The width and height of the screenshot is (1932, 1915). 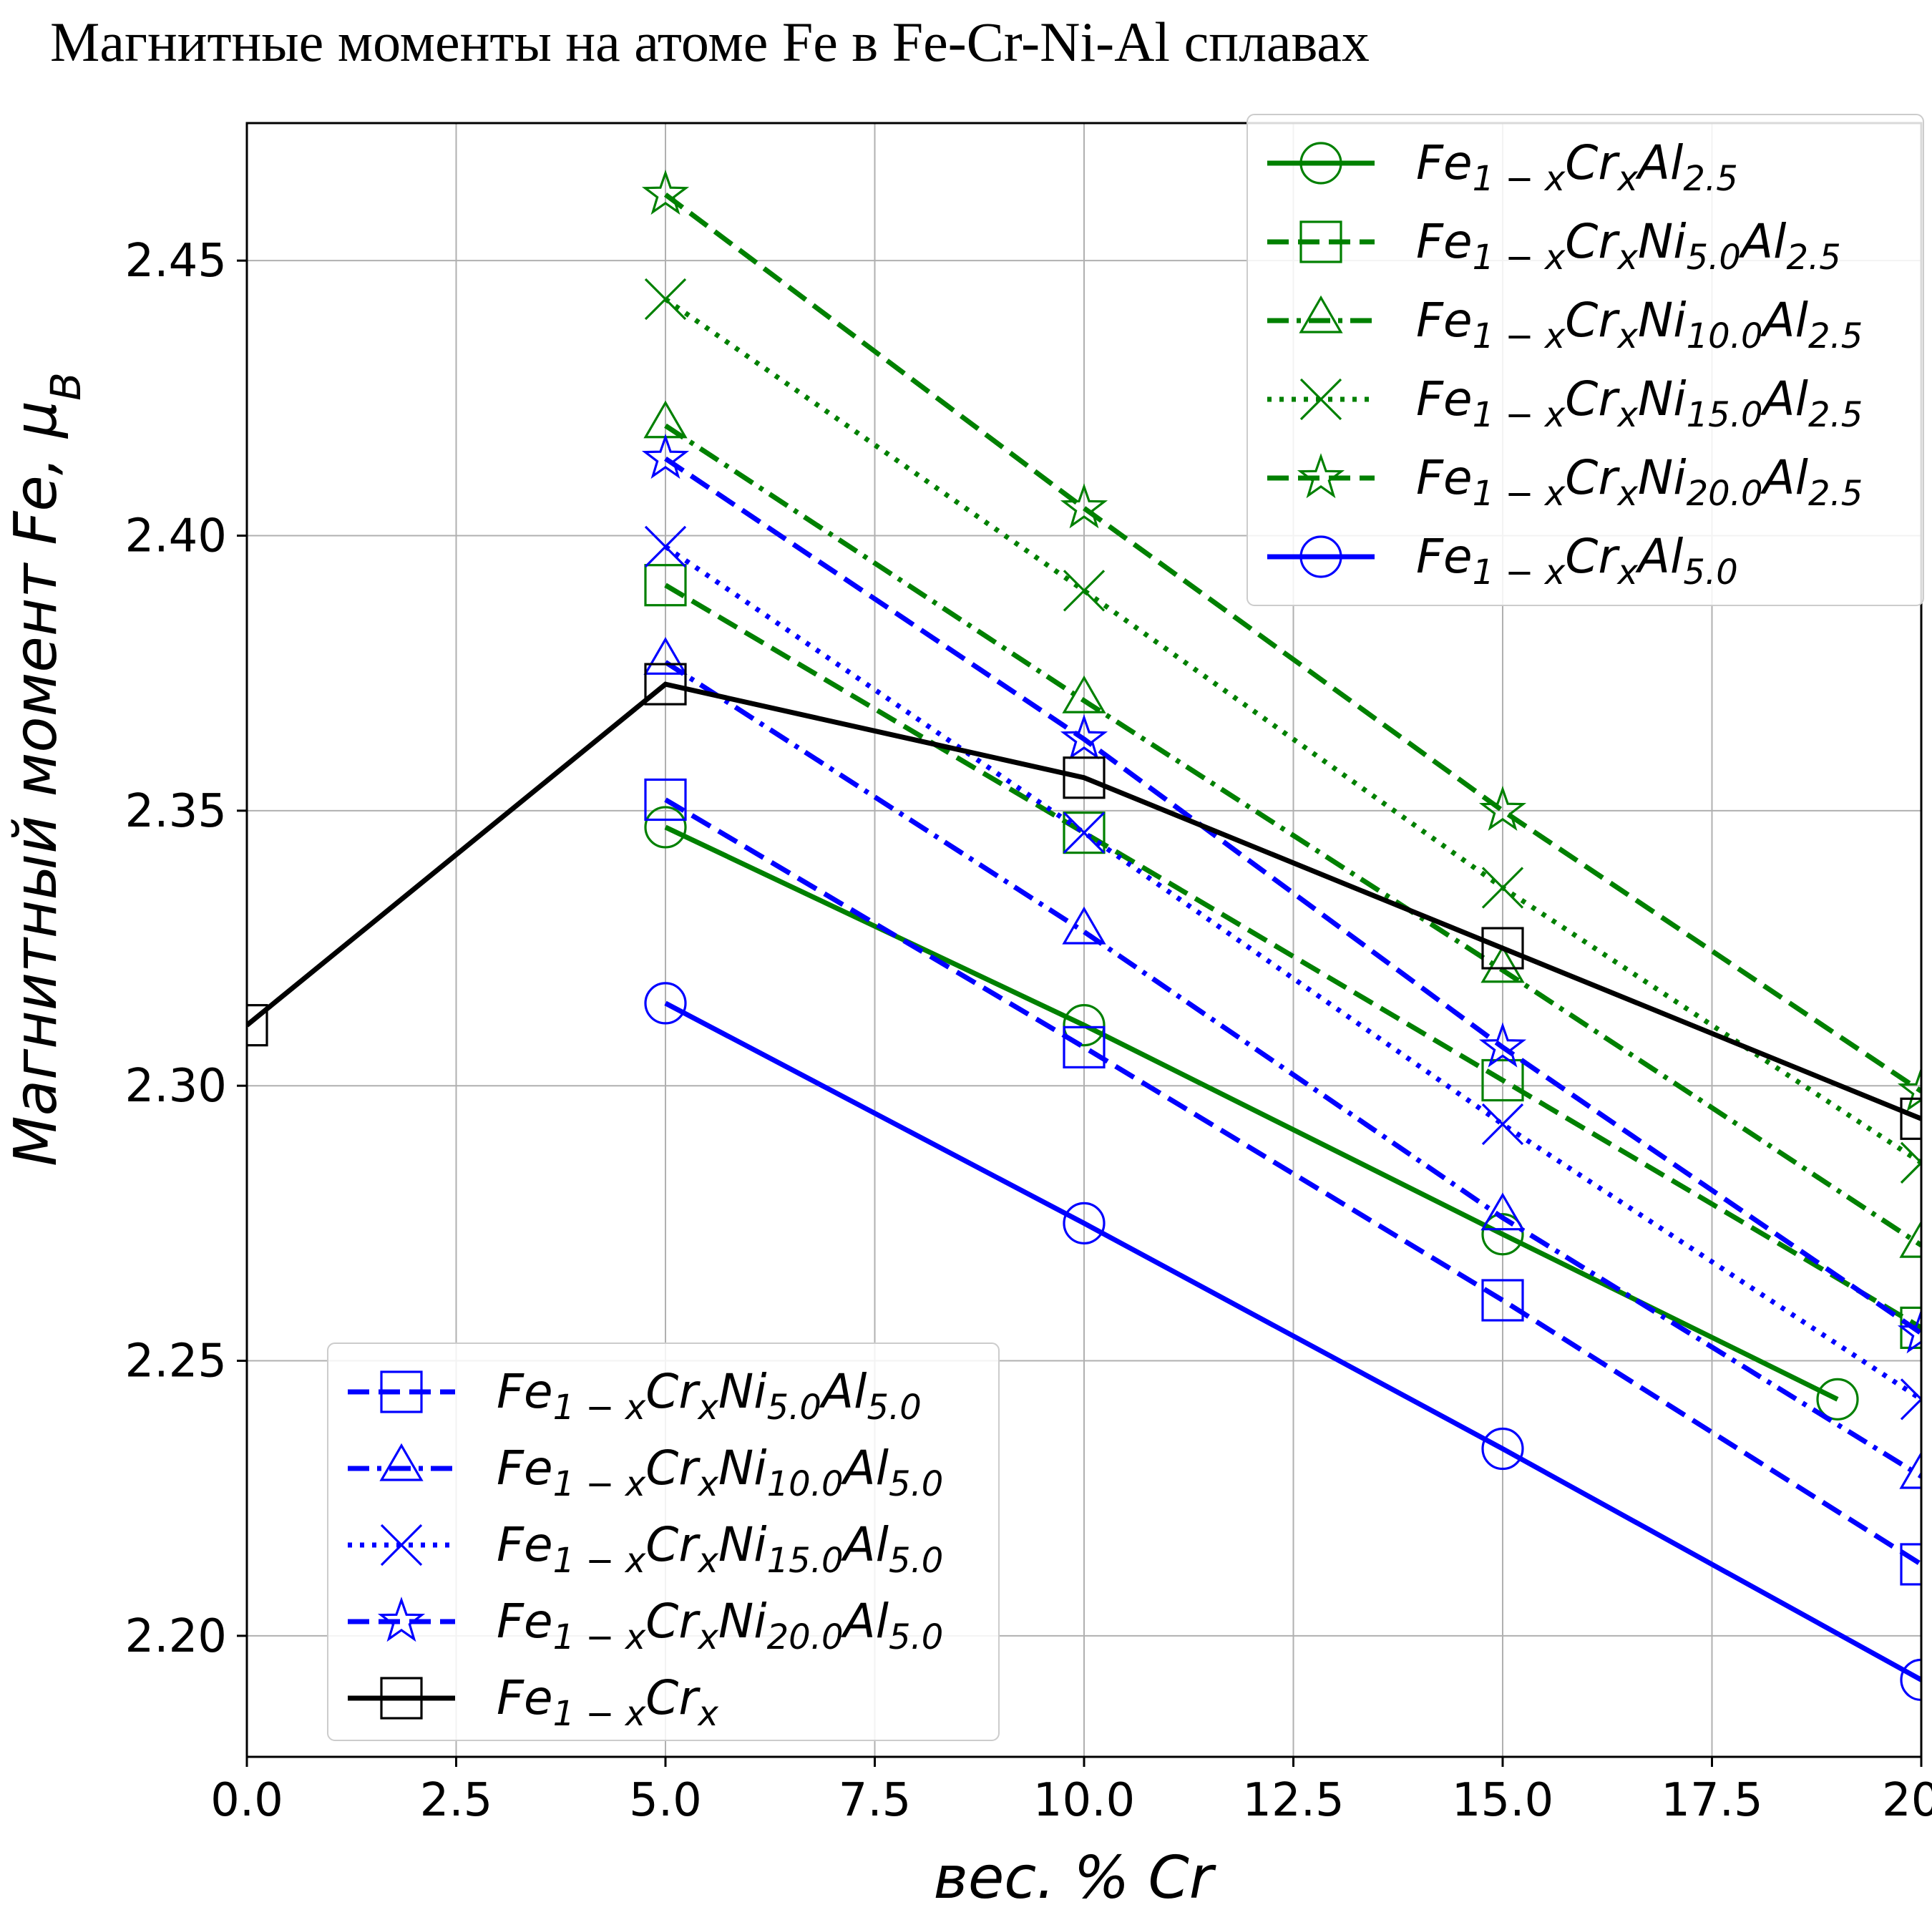 What do you see at coordinates (1712, 1800) in the screenshot?
I see `x-tick-label: 17.5` at bounding box center [1712, 1800].